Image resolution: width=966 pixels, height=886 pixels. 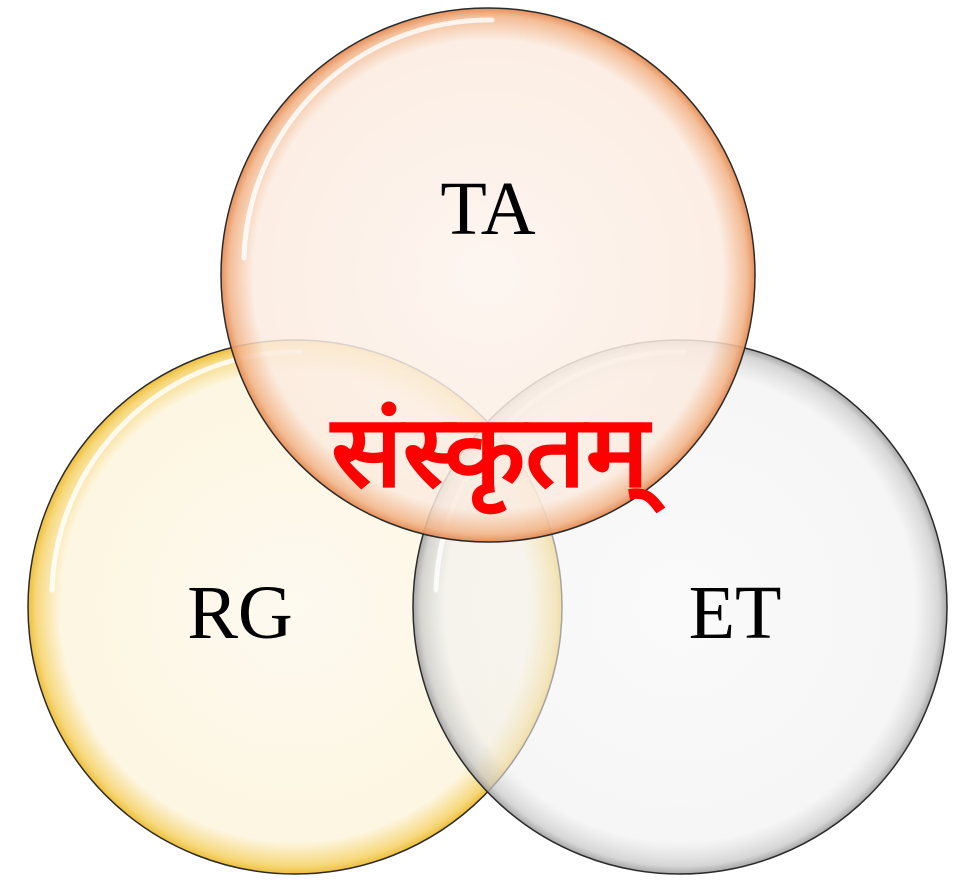 What do you see at coordinates (487, 209) in the screenshot?
I see `set-label-ta: TA` at bounding box center [487, 209].